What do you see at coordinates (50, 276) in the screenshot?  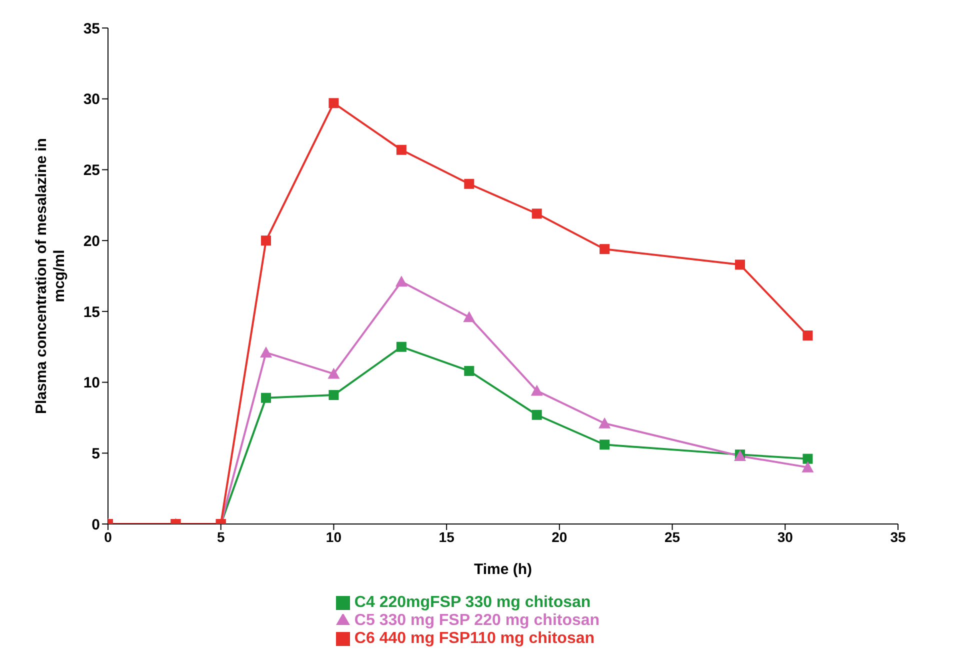 I see `y-axis-title: Plasma concentration of mesalazine in mcg/ml` at bounding box center [50, 276].